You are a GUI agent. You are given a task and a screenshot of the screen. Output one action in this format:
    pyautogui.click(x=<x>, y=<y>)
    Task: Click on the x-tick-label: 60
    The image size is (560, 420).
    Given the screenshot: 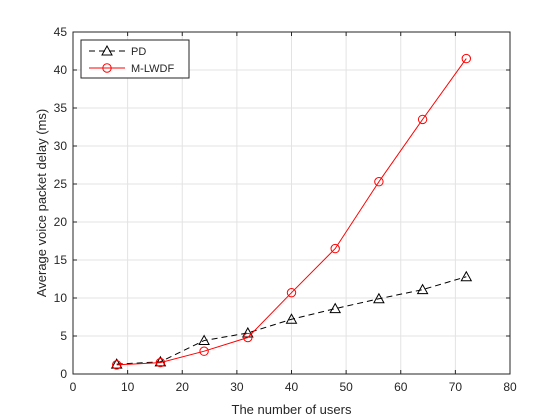 What is the action you would take?
    pyautogui.click(x=401, y=387)
    